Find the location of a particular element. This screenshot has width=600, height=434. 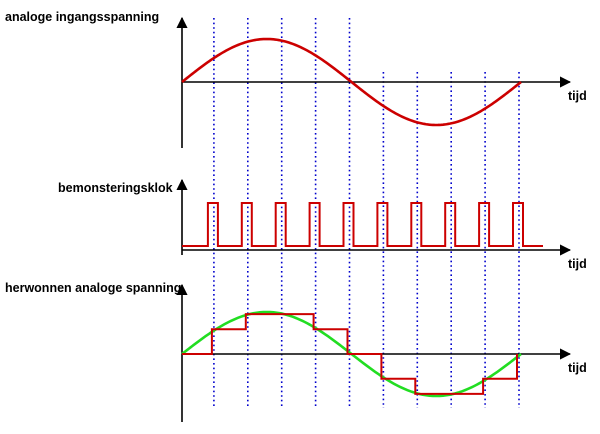

input-sine-curve is located at coordinates (351, 82).